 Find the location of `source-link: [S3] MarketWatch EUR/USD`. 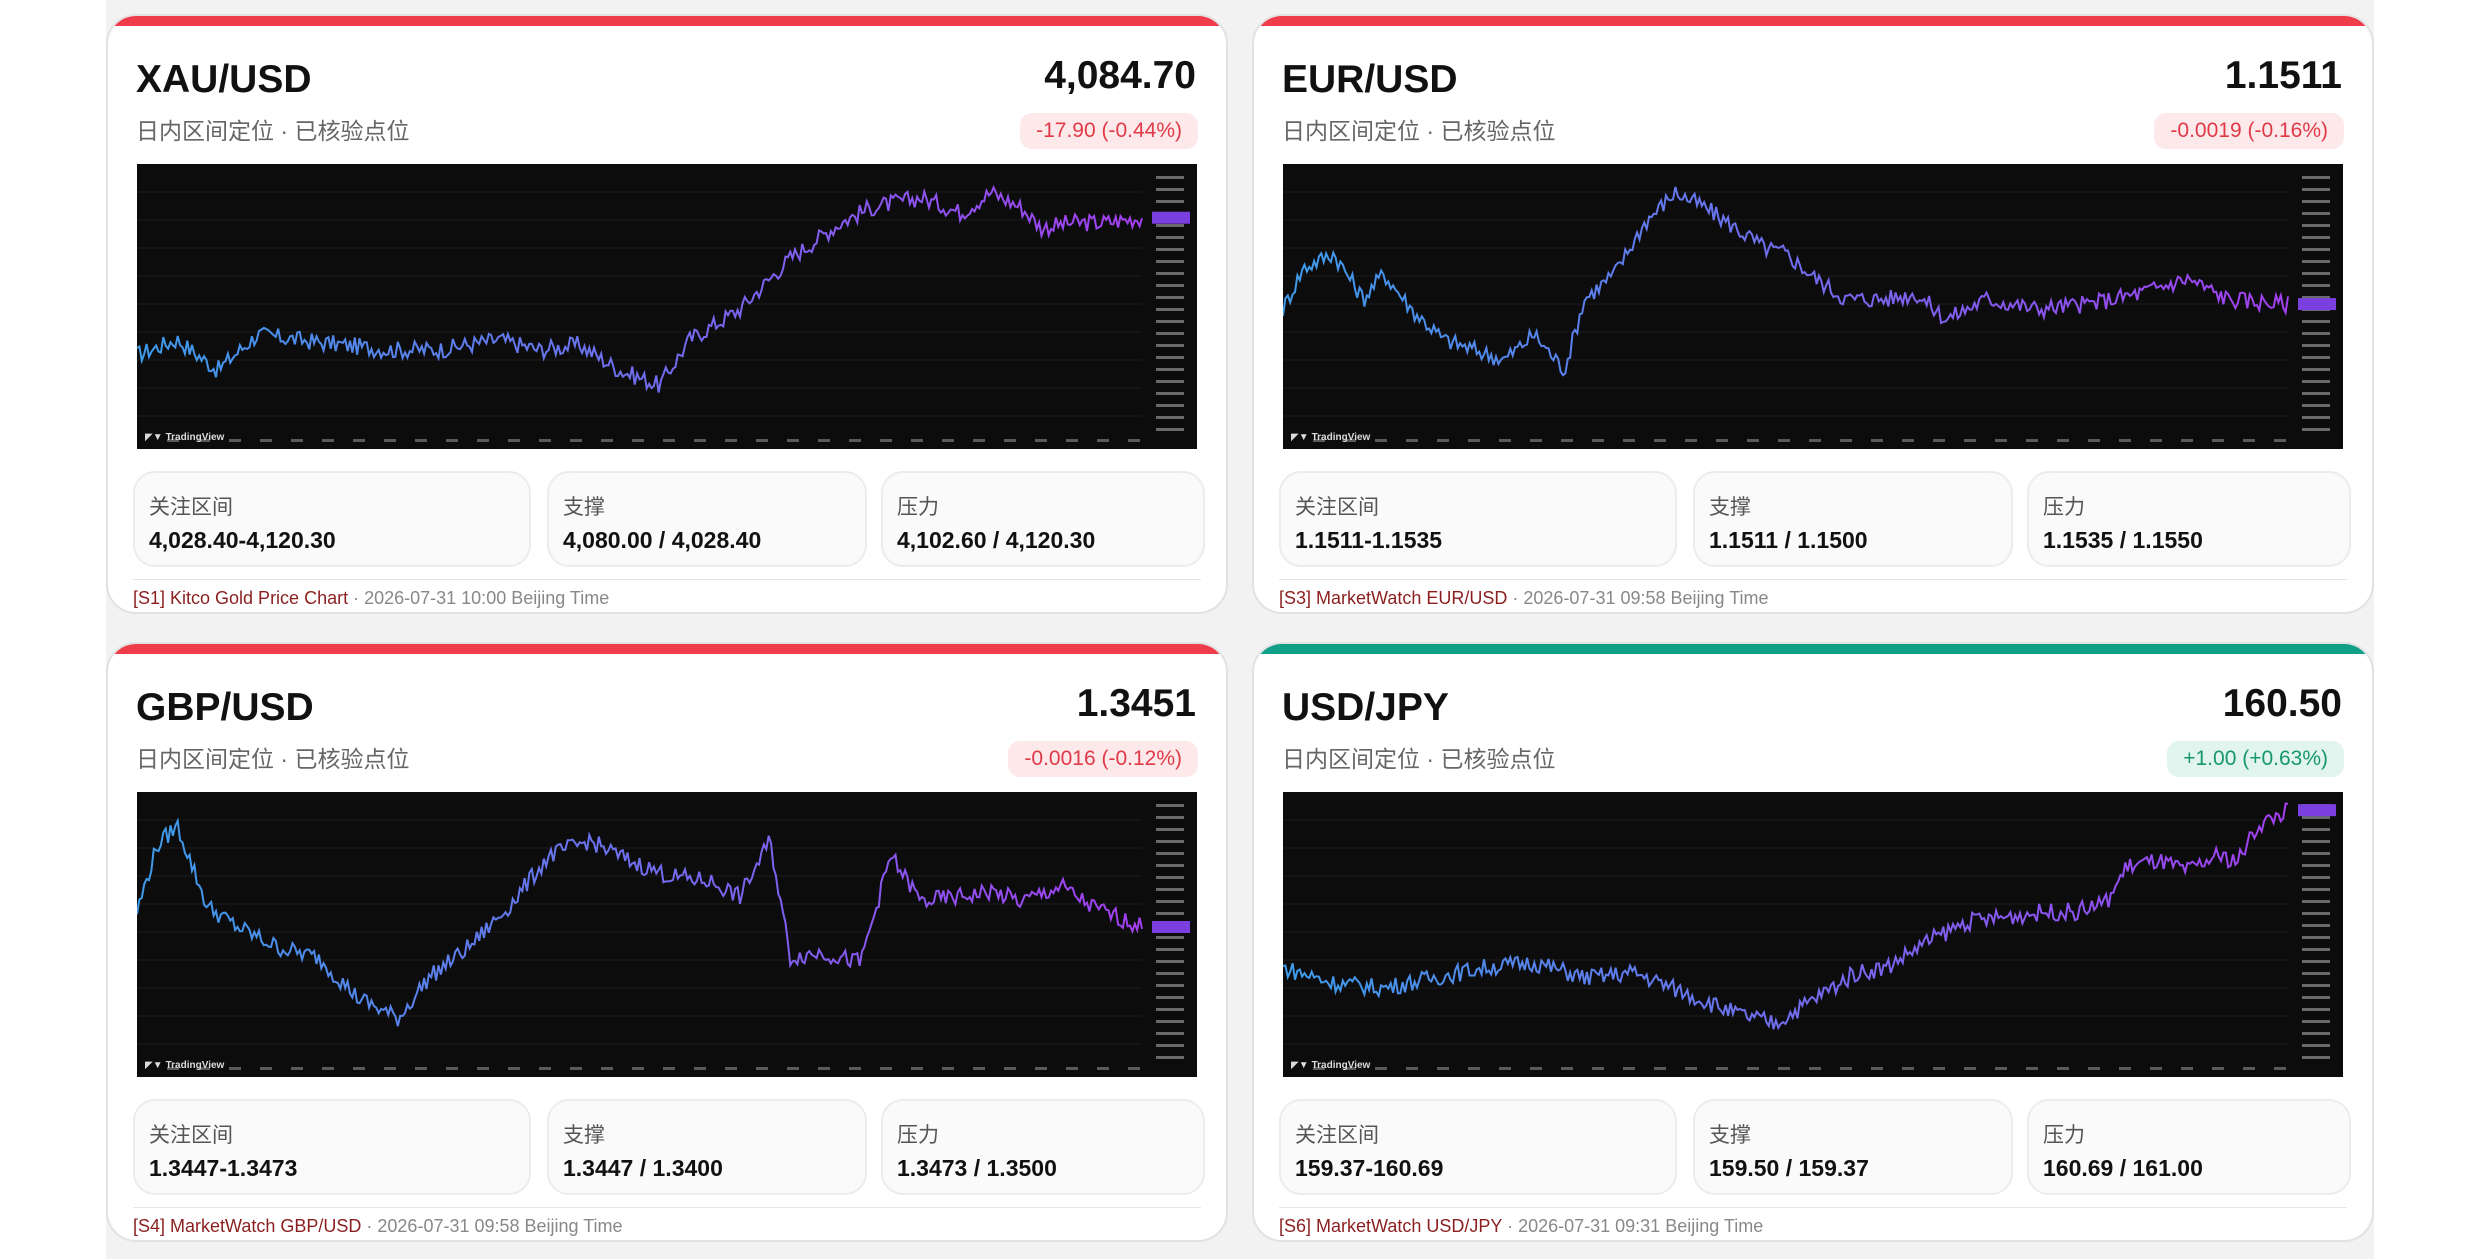

source-link: [S3] MarketWatch EUR/USD is located at coordinates (1393, 598).